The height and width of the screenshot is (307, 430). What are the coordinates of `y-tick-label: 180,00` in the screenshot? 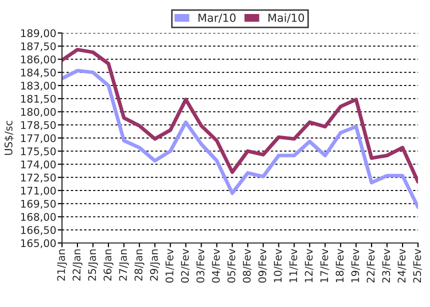 It's located at (38, 112).